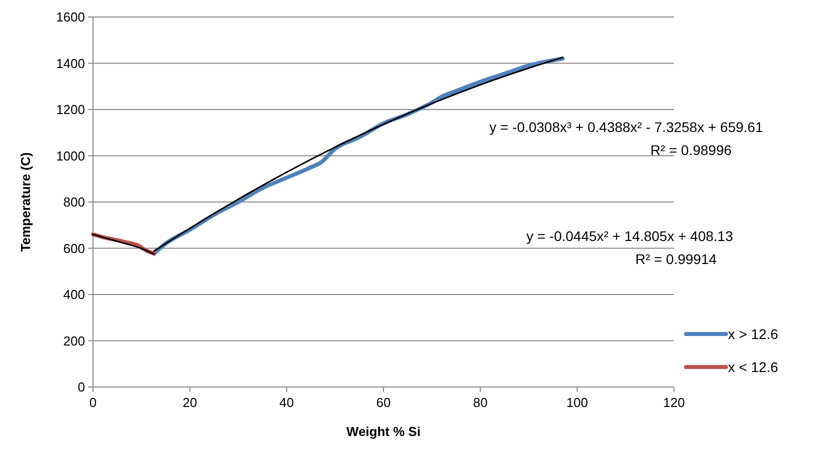  Describe the element at coordinates (286, 402) in the screenshot. I see `x-tick-label: 40` at that location.